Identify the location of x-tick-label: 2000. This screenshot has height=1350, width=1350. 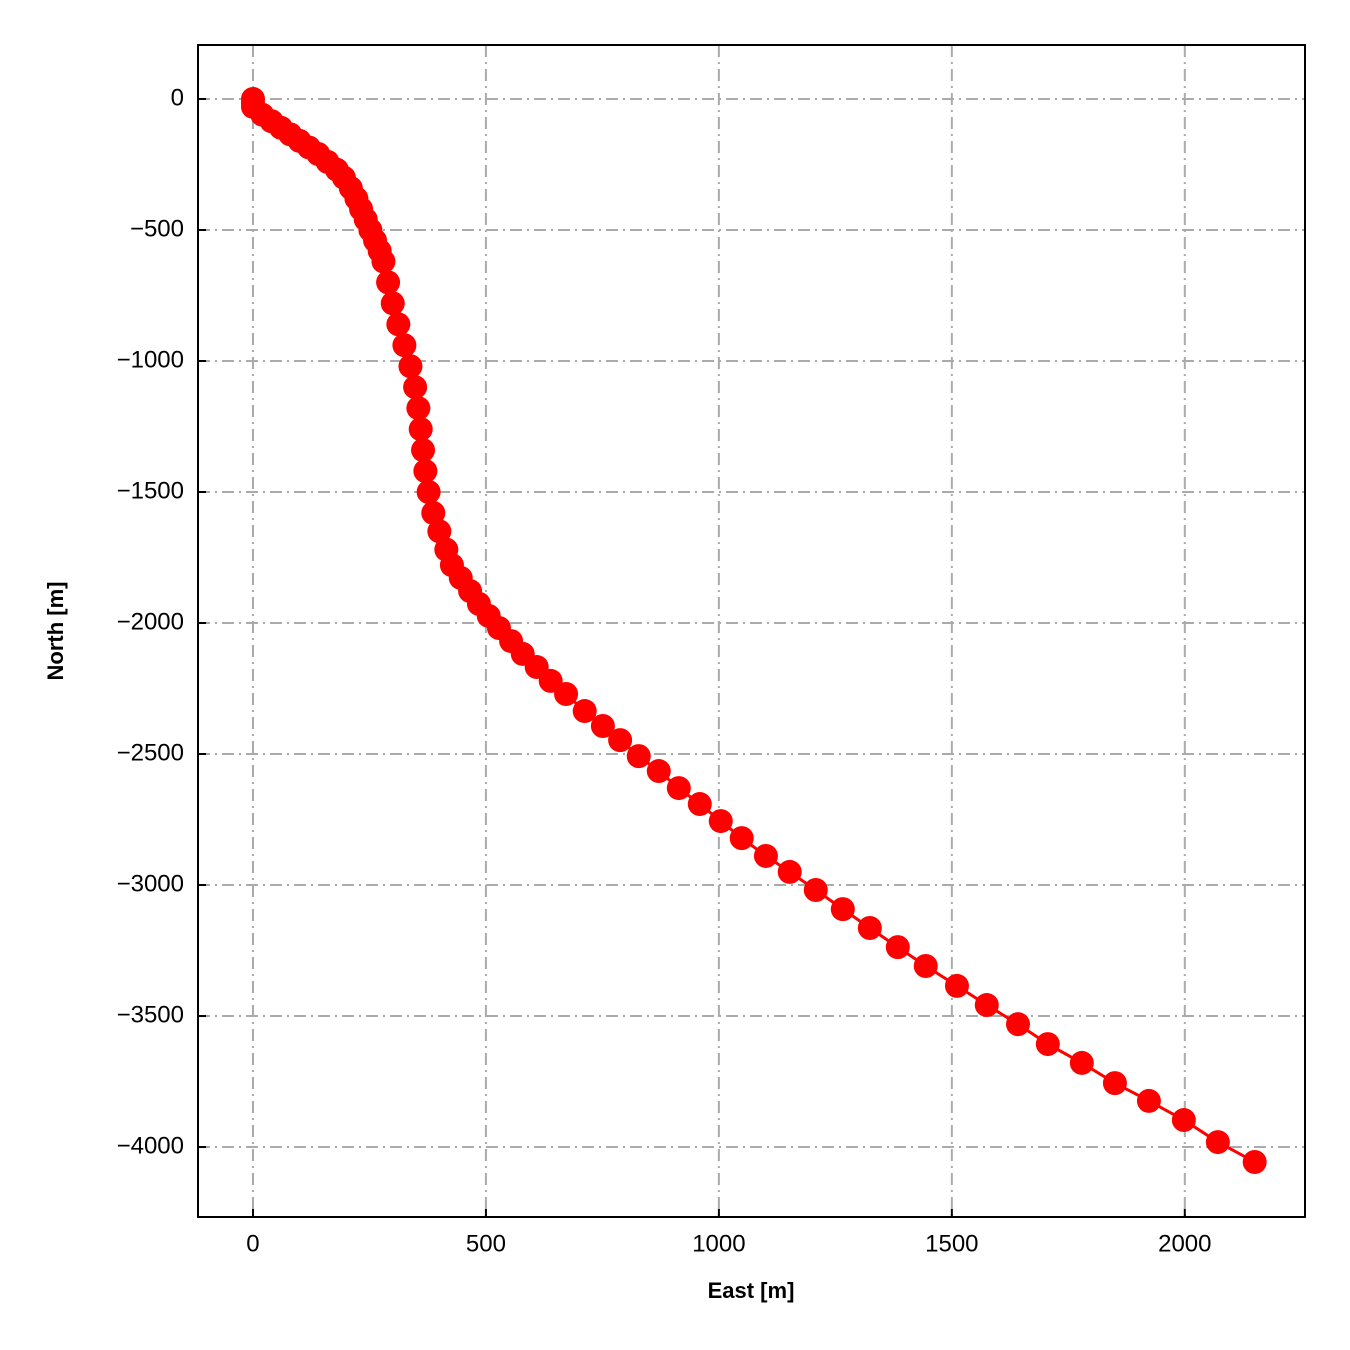
(1184, 1243).